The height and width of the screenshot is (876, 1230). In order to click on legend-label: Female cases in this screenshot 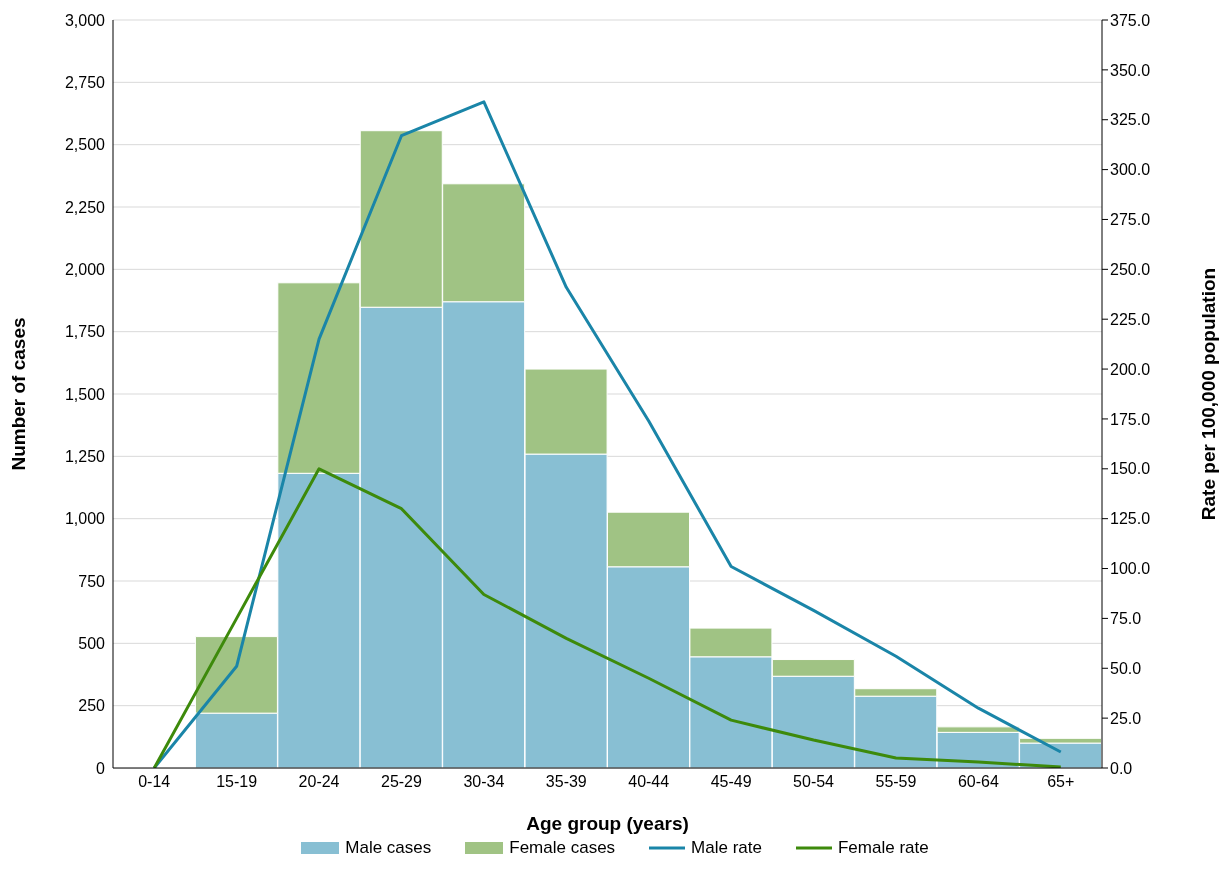, I will do `click(562, 848)`.